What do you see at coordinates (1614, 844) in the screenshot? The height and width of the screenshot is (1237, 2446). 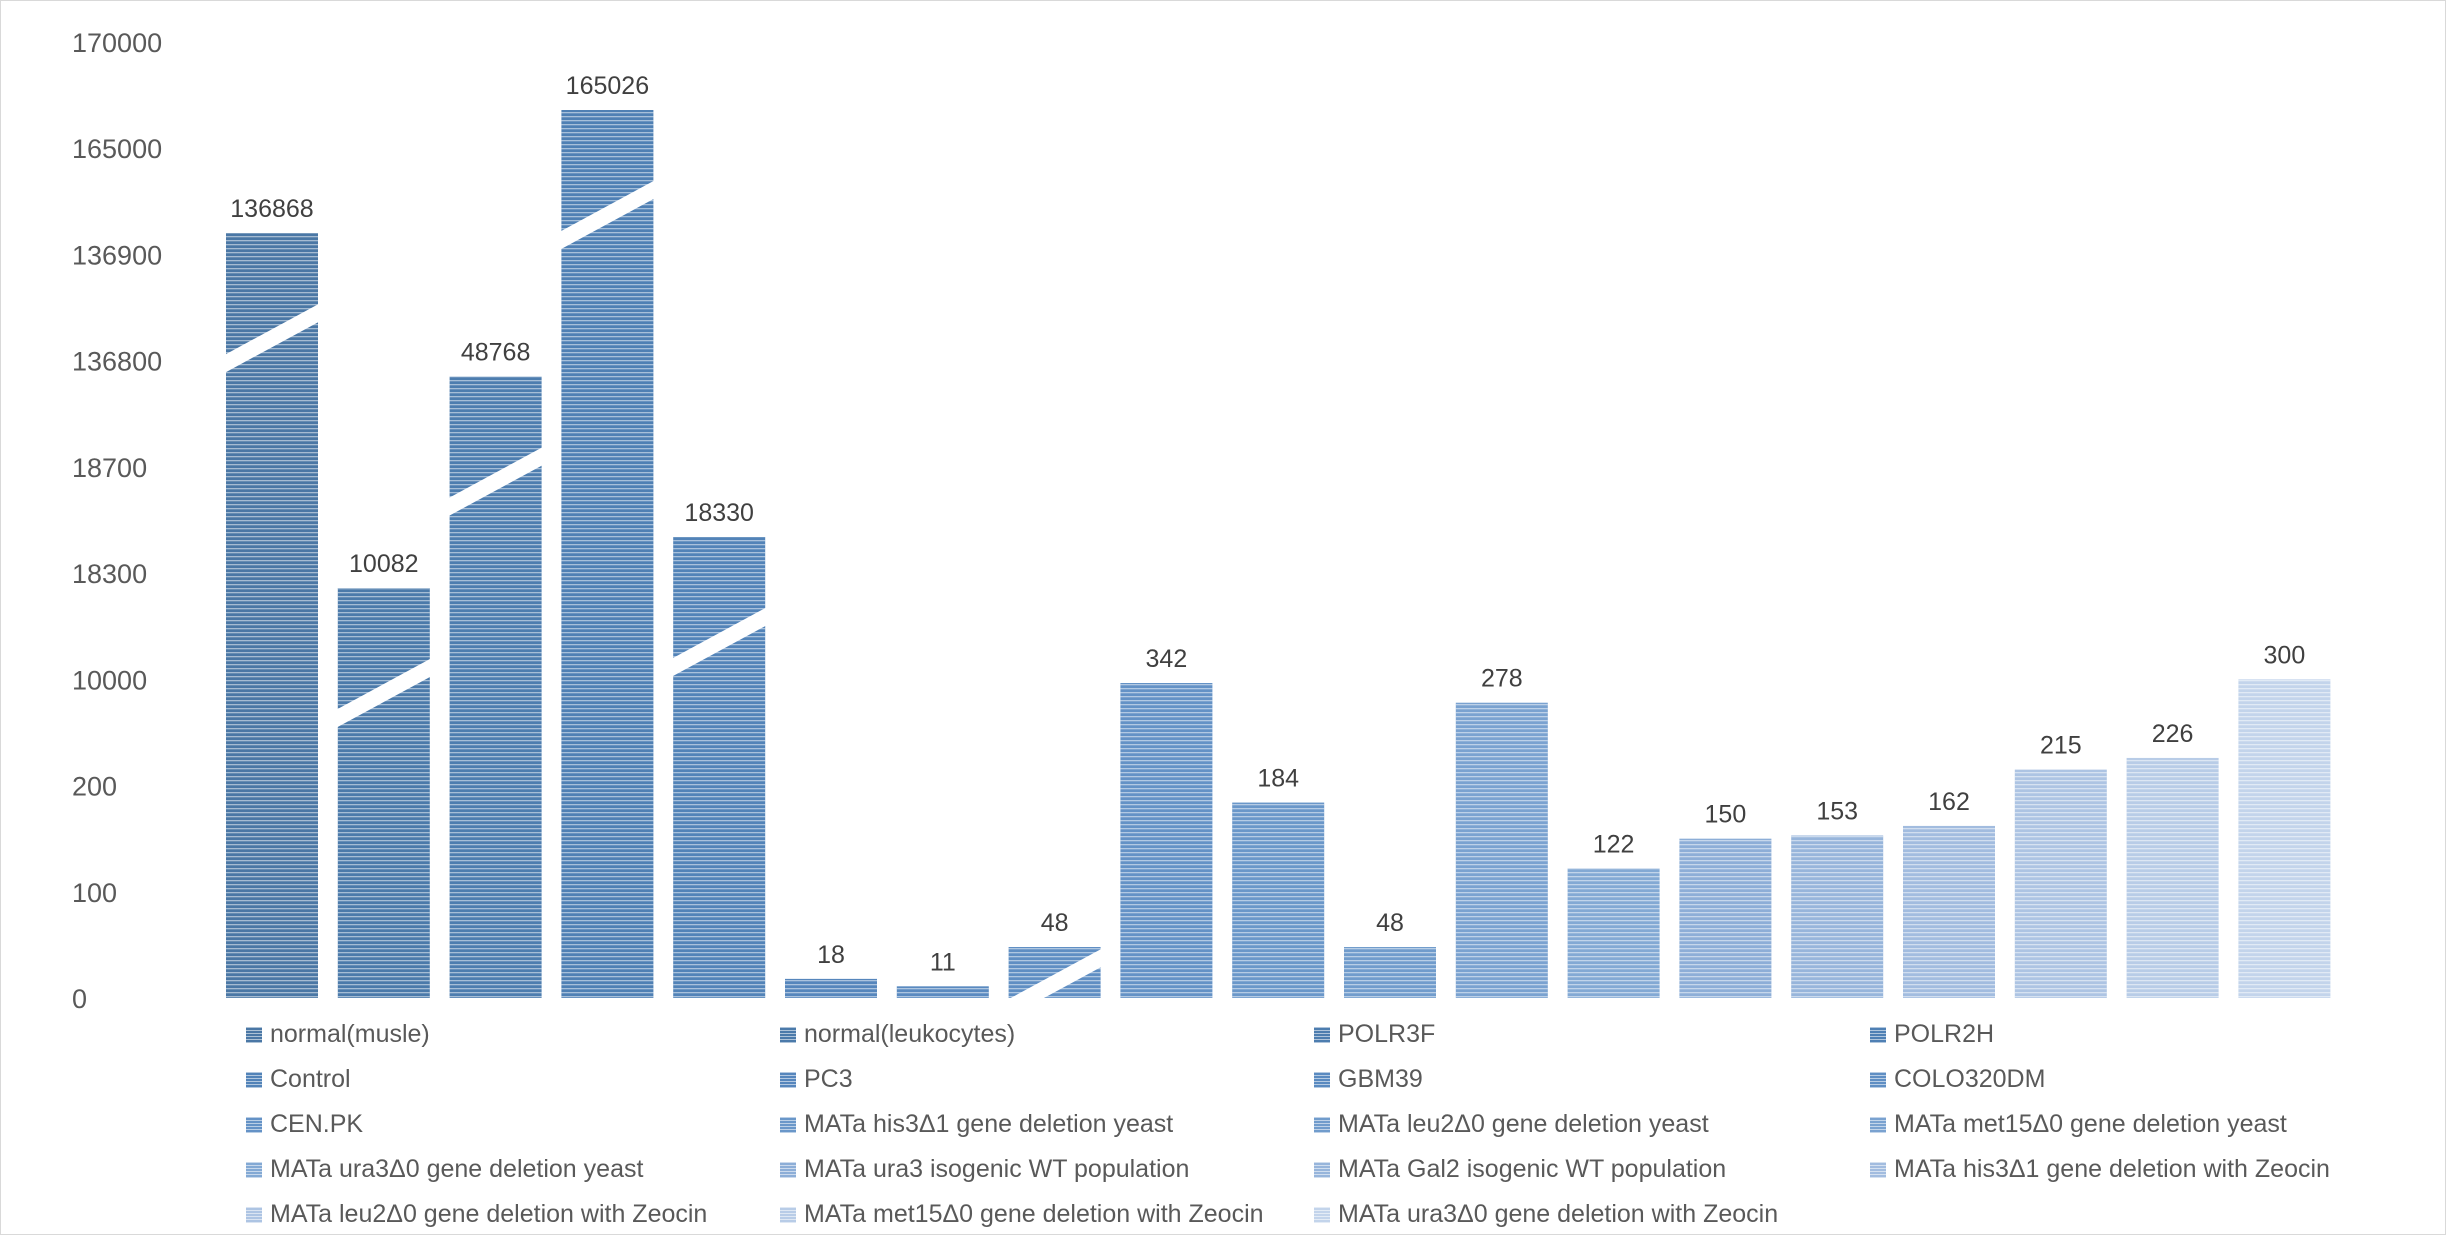 I see `data-label: 122` at bounding box center [1614, 844].